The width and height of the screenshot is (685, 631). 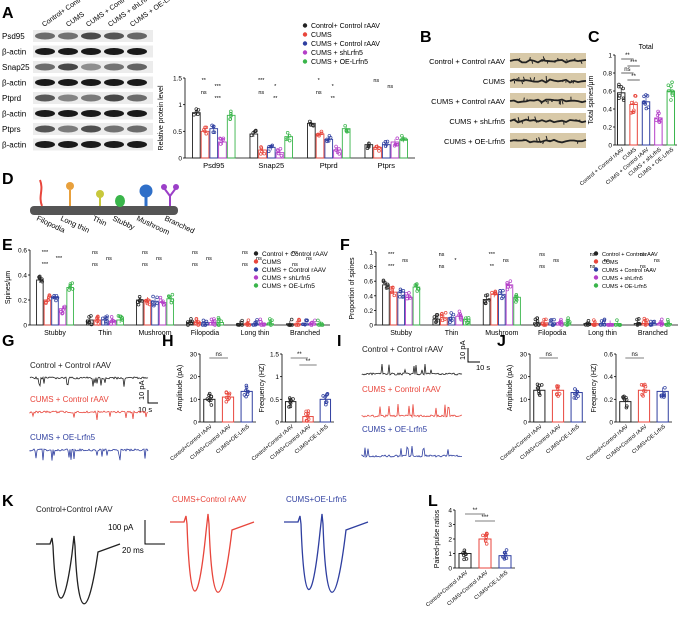 What do you see at coordinates (22, 251) in the screenshot?
I see `y-tick-label: 0.6` at bounding box center [22, 251].